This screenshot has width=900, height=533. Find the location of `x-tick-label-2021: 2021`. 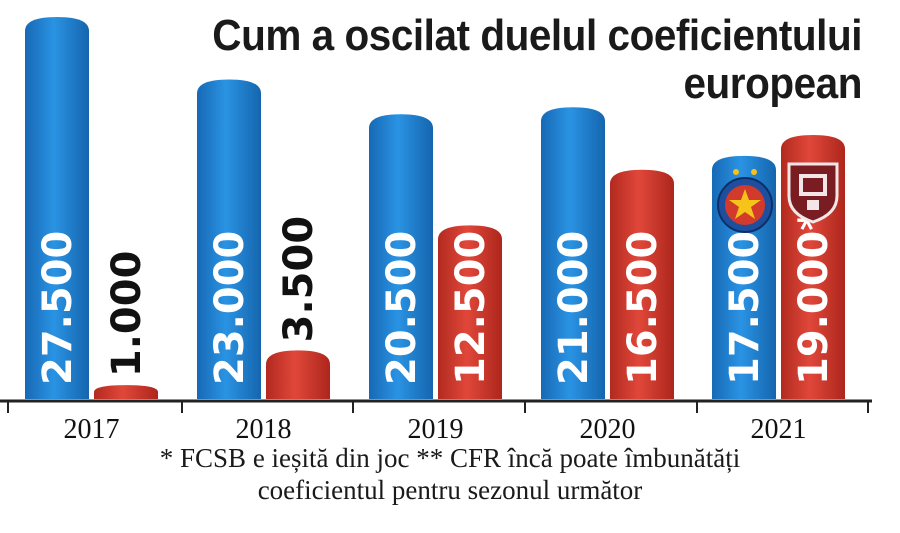

x-tick-label-2021: 2021 is located at coordinates (779, 429).